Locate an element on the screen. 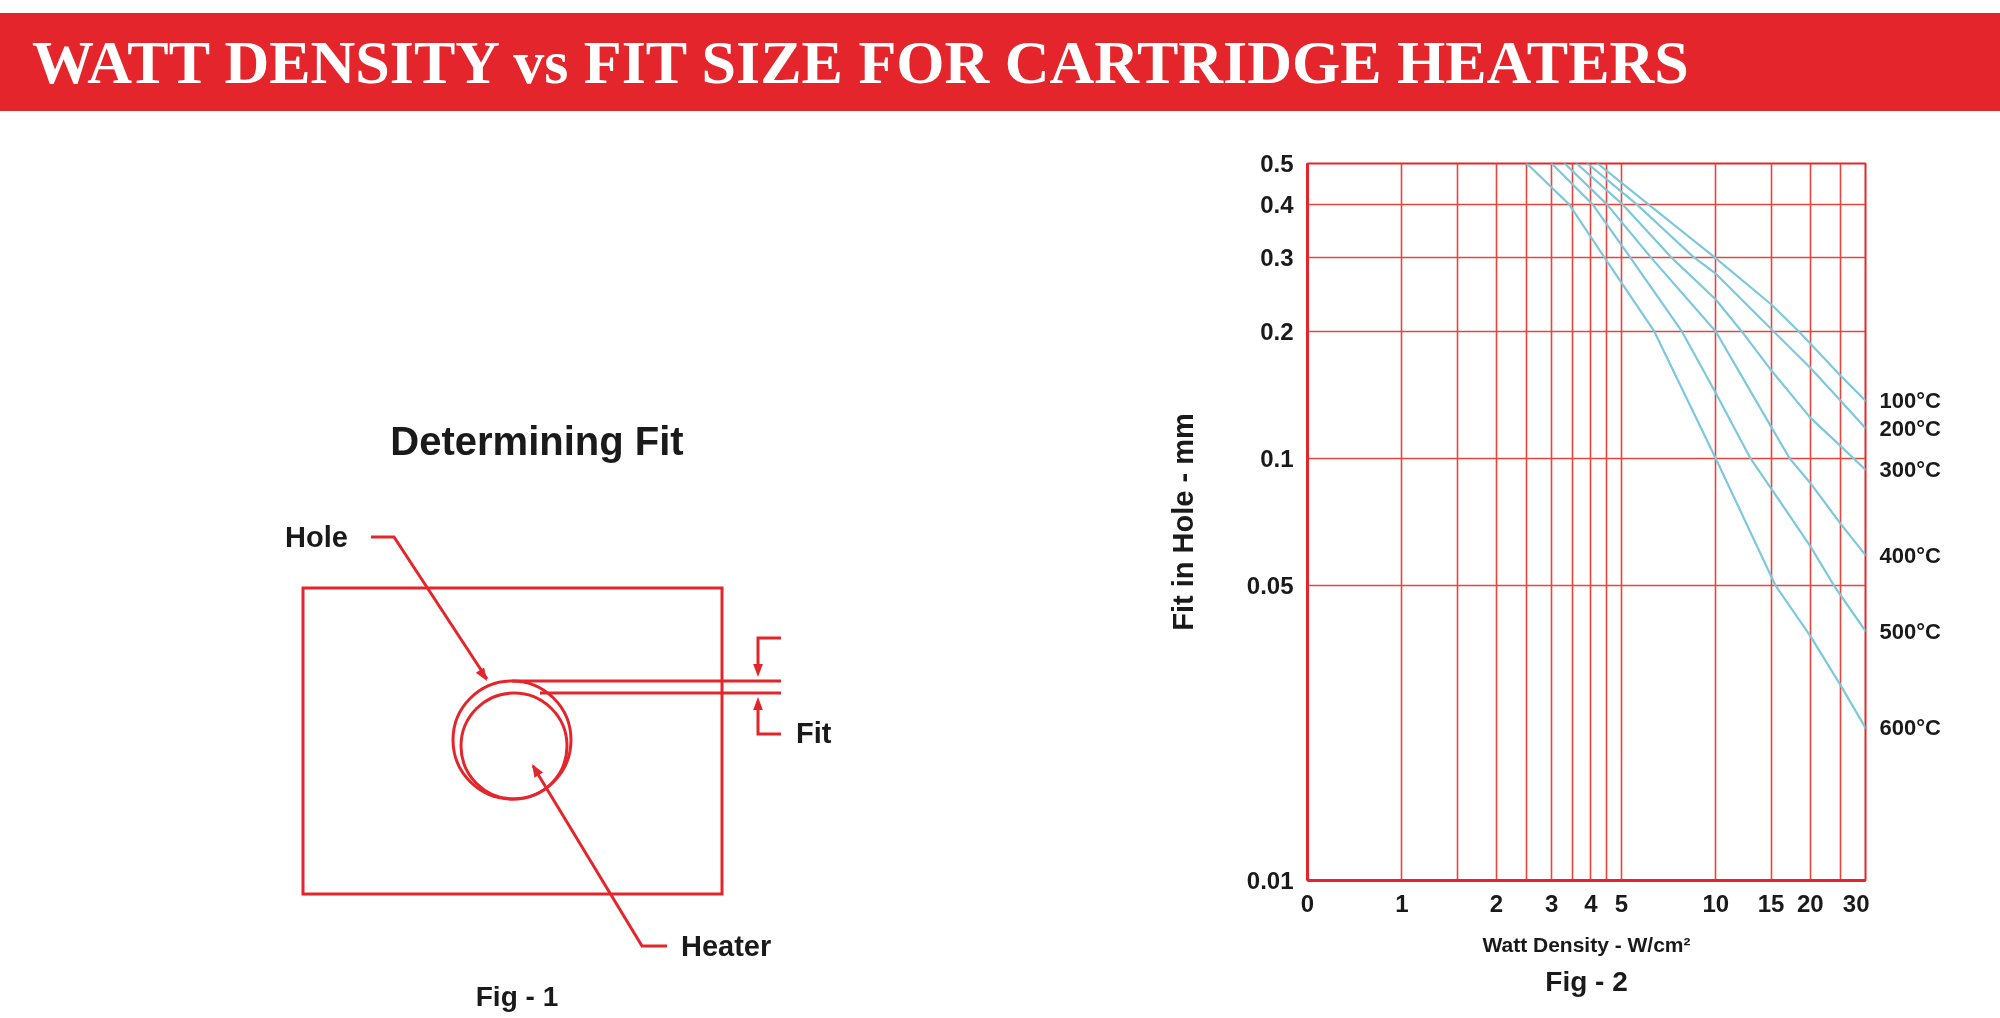 The width and height of the screenshot is (2000, 1018). x-tick-label: 10 is located at coordinates (1716, 903).